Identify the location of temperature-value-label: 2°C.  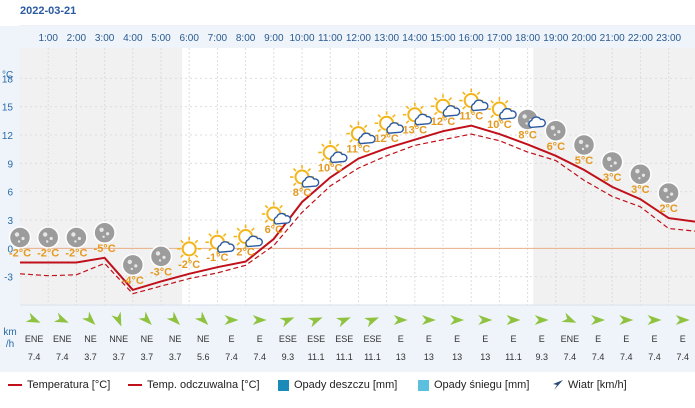
(245, 253).